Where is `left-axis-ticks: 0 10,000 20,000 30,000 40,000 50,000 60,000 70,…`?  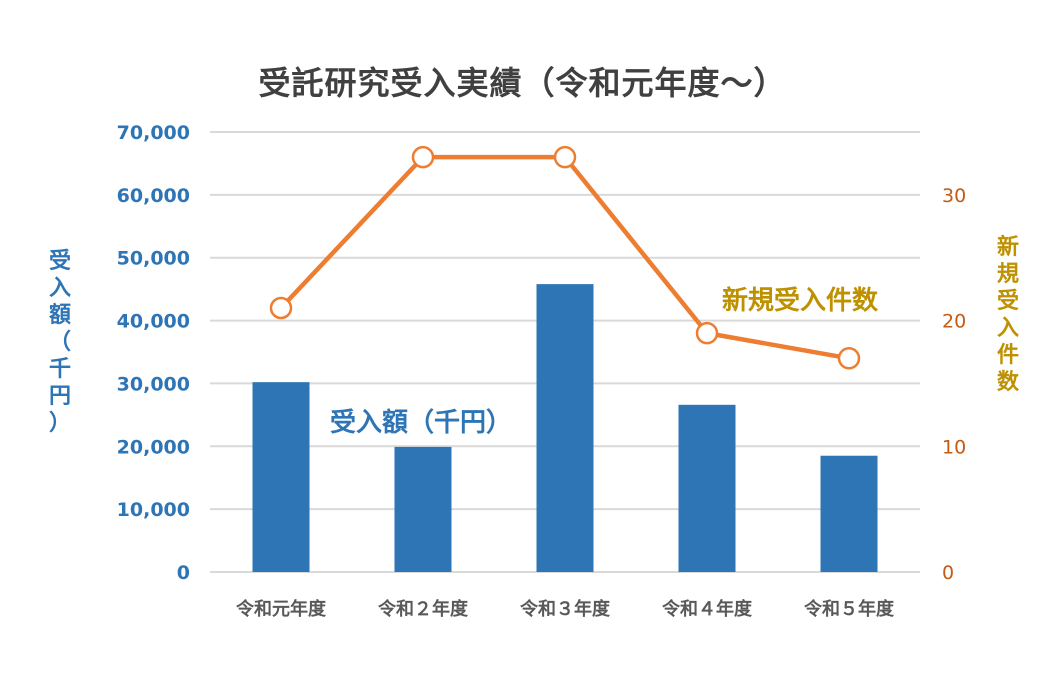 left-axis-ticks: 0 10,000 20,000 30,000 40,000 50,000 60,000 70,… is located at coordinates (153, 353).